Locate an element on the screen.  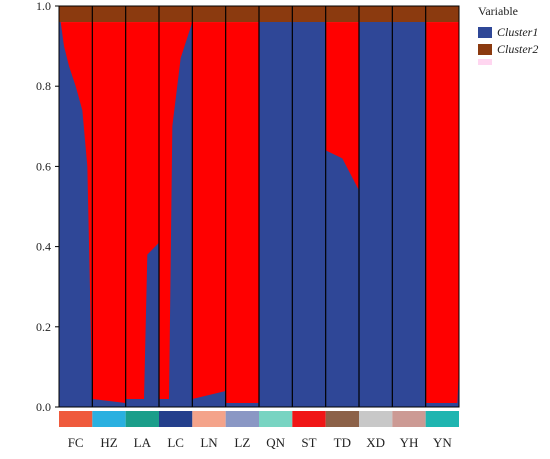
x-axis-labels: FC HZ LA LC LN LZ QN ST TD XD YH YN is located at coordinates (260, 442).